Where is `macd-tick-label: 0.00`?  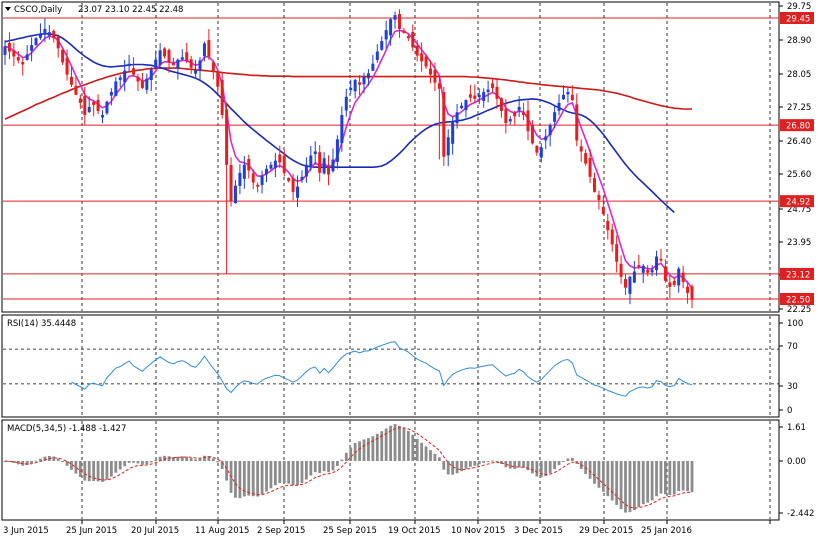
macd-tick-label: 0.00 is located at coordinates (796, 462).